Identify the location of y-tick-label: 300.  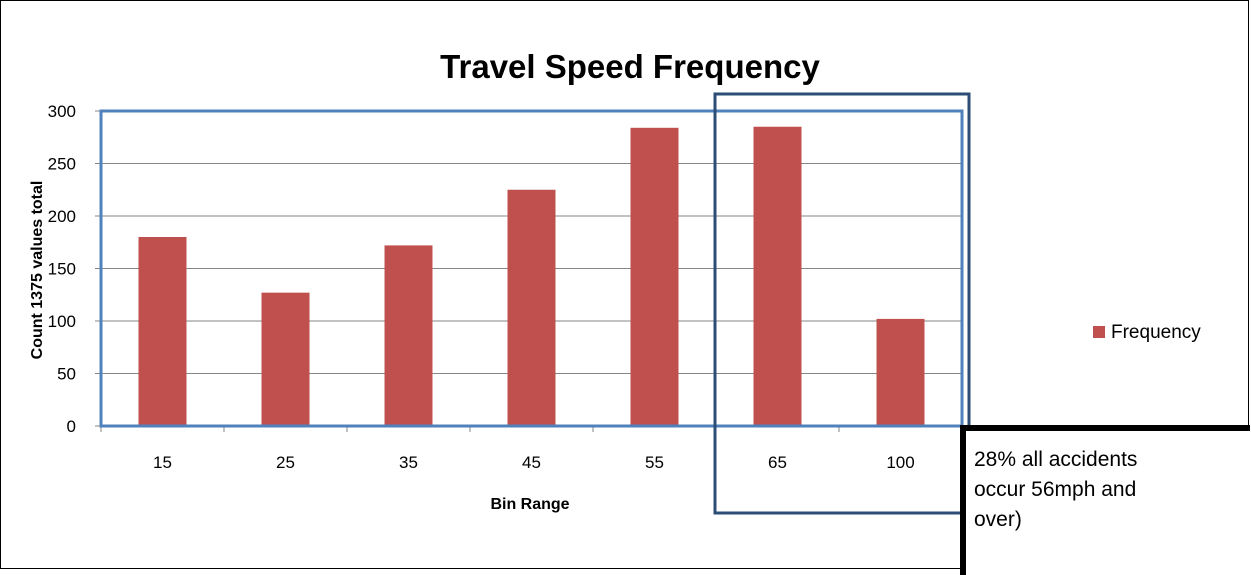
(62, 111).